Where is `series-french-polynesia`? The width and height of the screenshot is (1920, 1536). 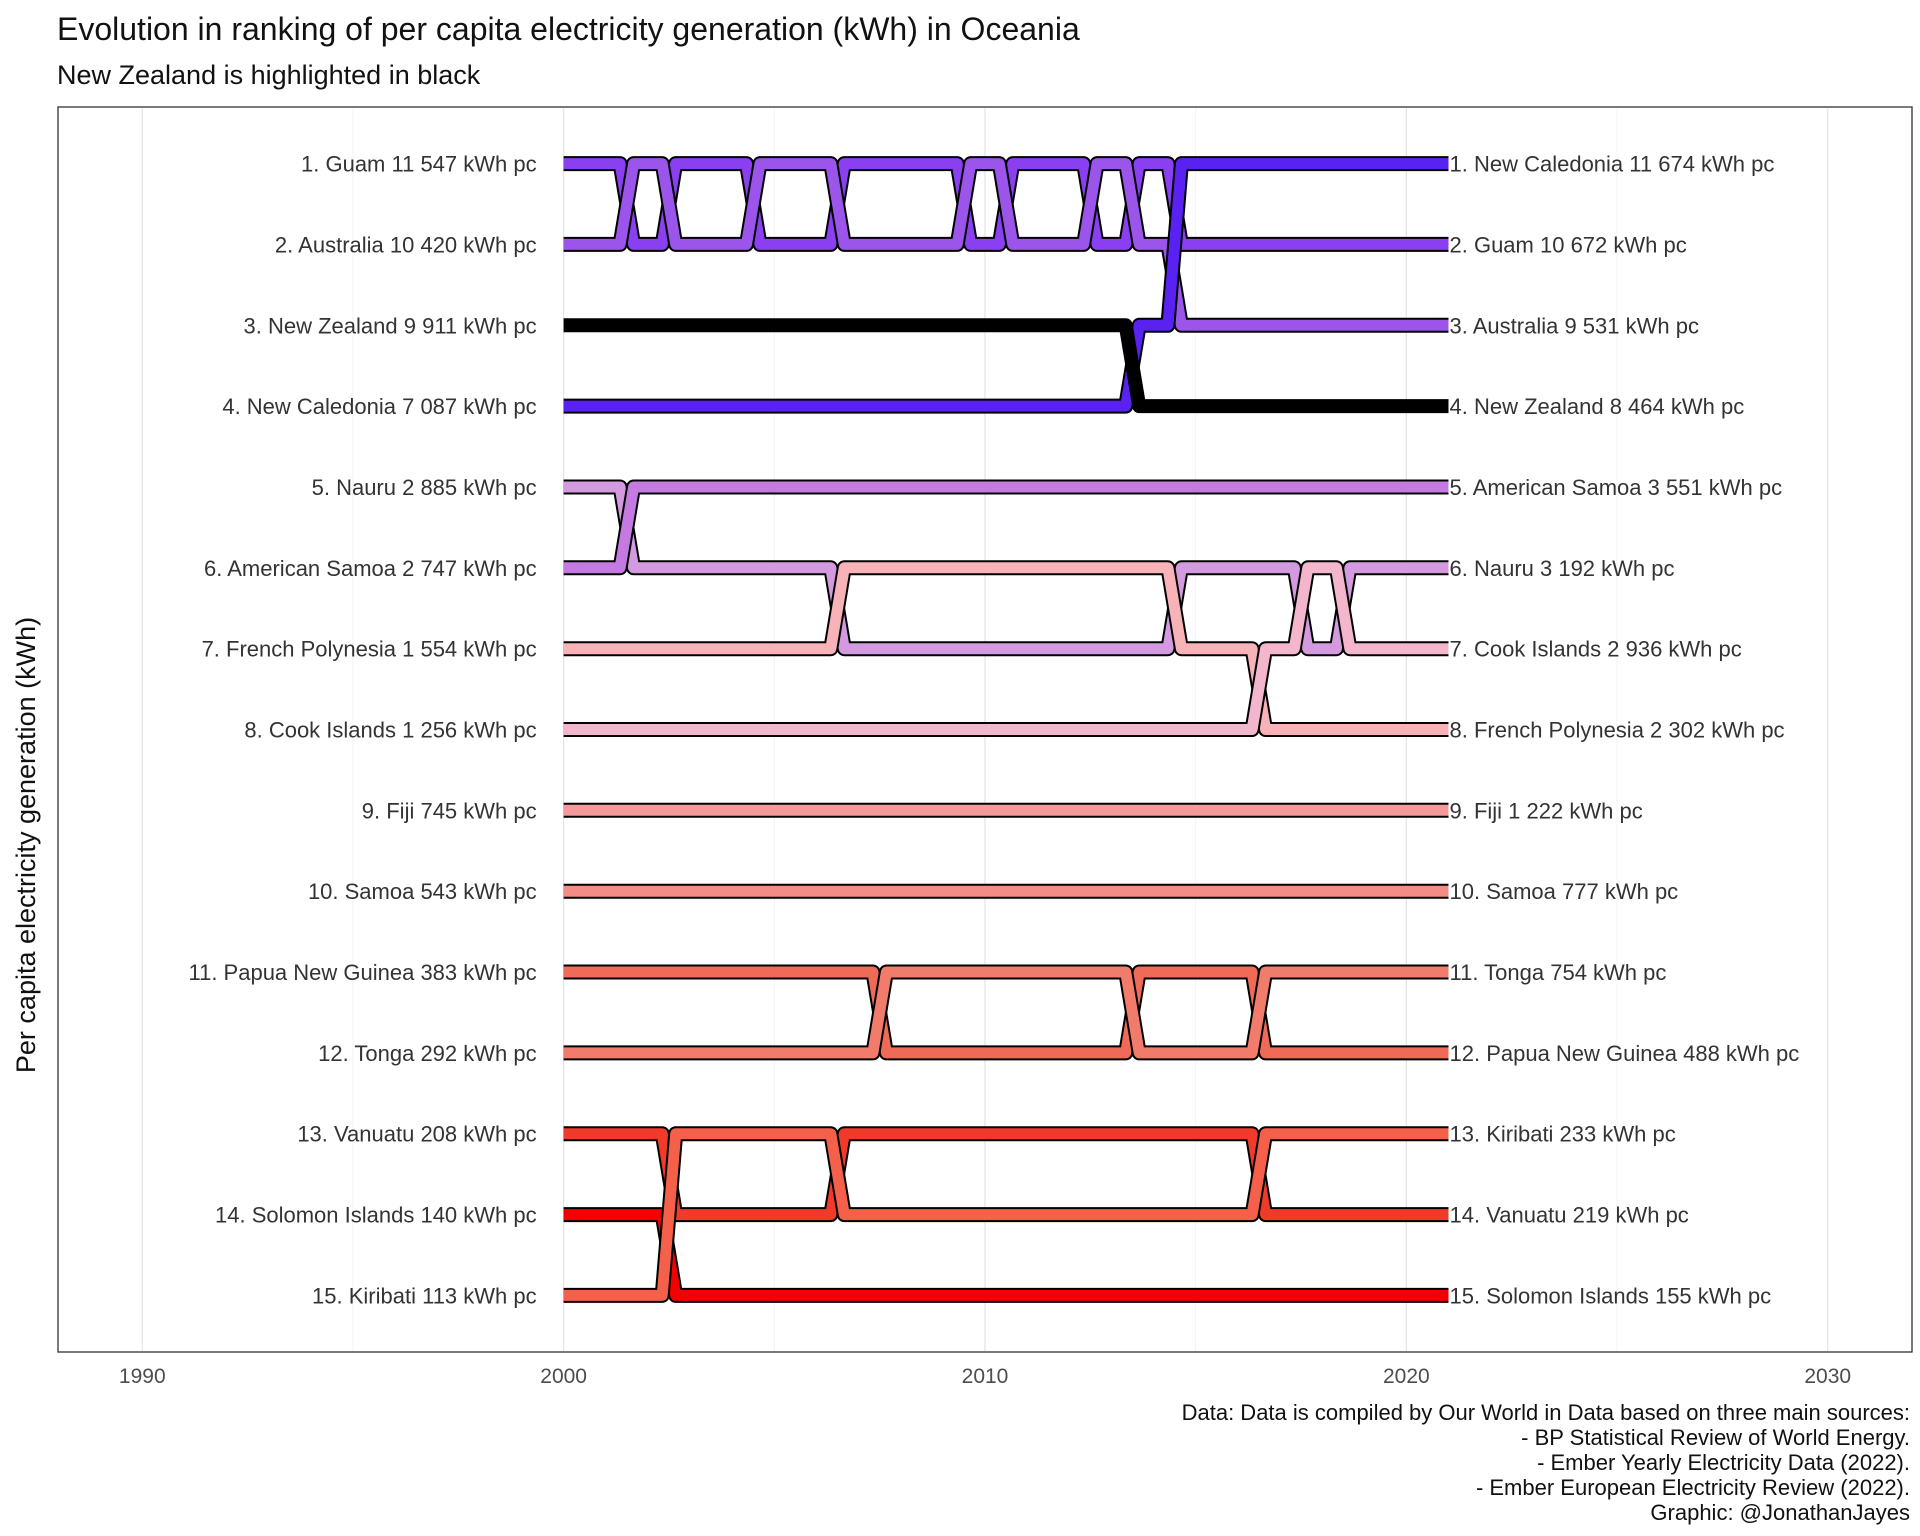
series-french-polynesia is located at coordinates (1006, 648).